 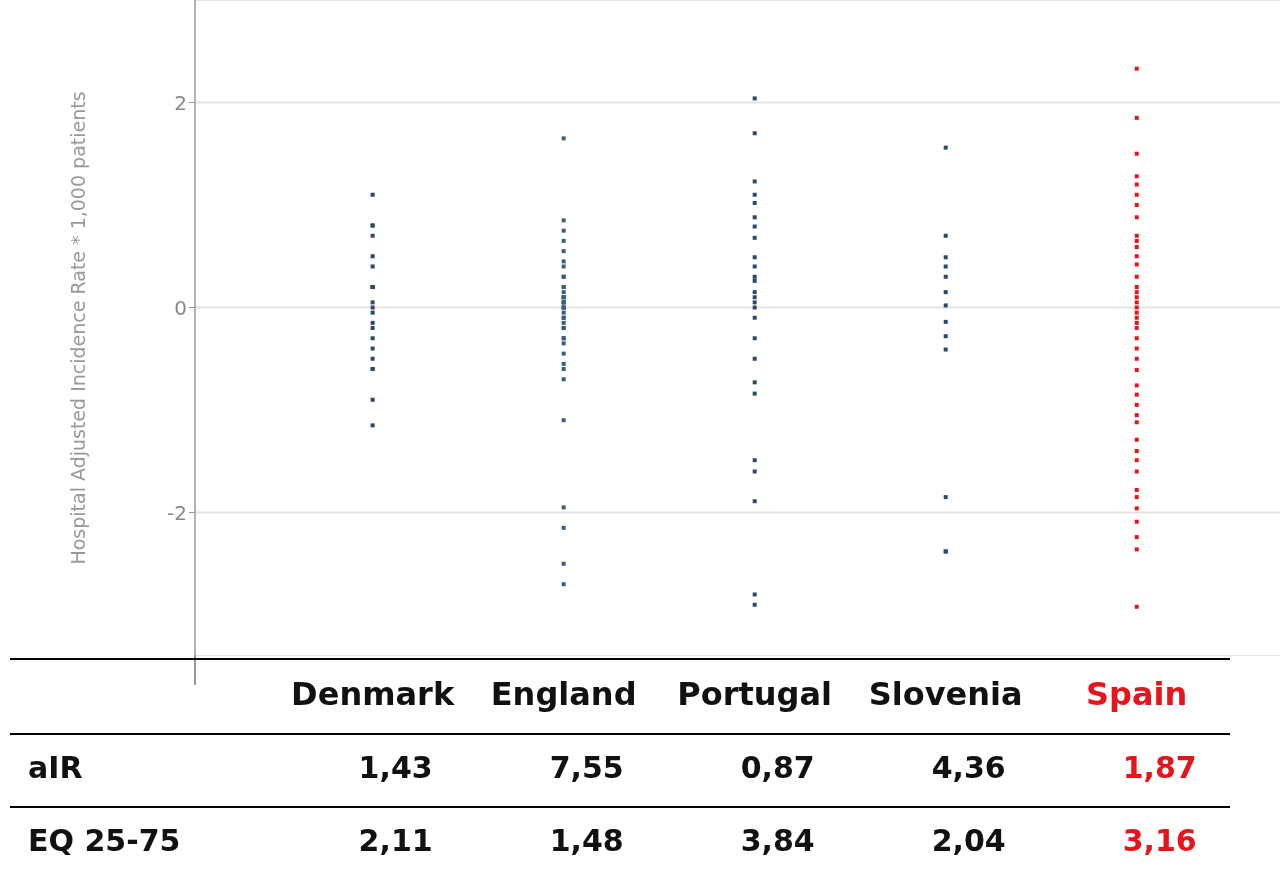 What do you see at coordinates (563, 694) in the screenshot?
I see `x-tick-label: England` at bounding box center [563, 694].